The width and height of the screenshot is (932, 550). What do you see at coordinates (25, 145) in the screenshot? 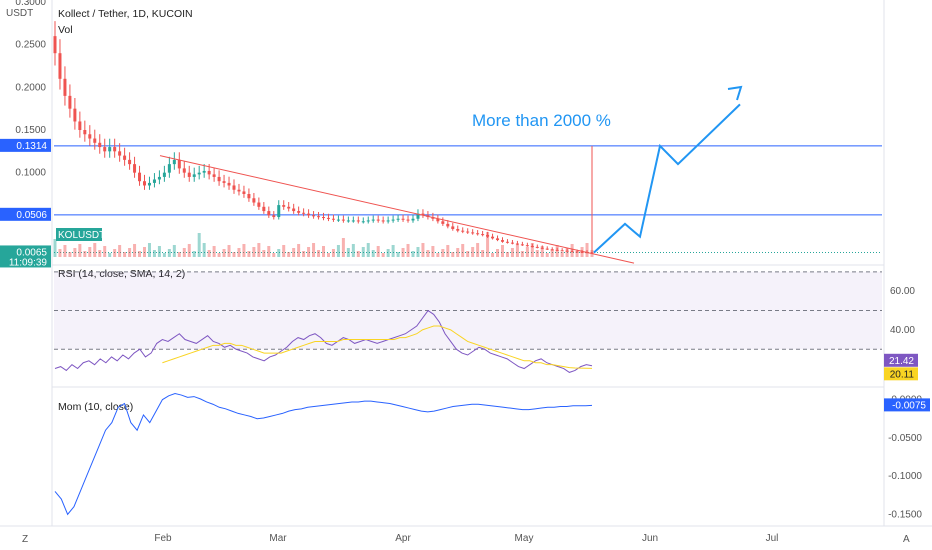
I see `price-tag-bg` at bounding box center [25, 145].